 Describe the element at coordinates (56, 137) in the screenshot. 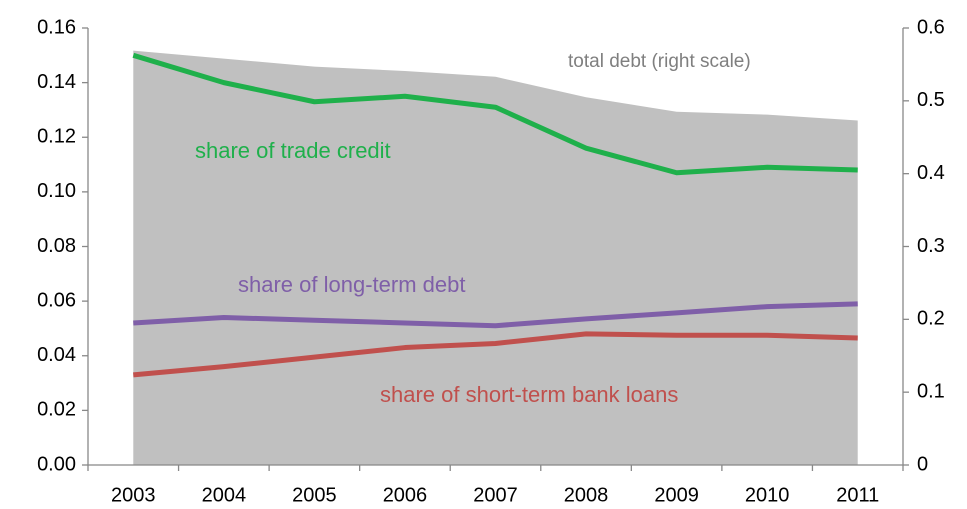

I see `y-tick-label: 0.12` at that location.